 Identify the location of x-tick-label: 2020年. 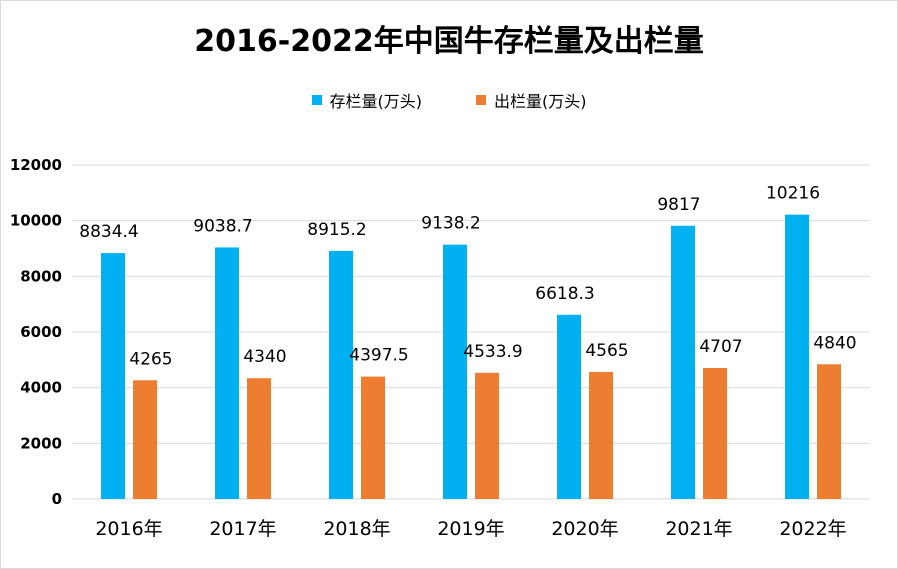
(584, 529).